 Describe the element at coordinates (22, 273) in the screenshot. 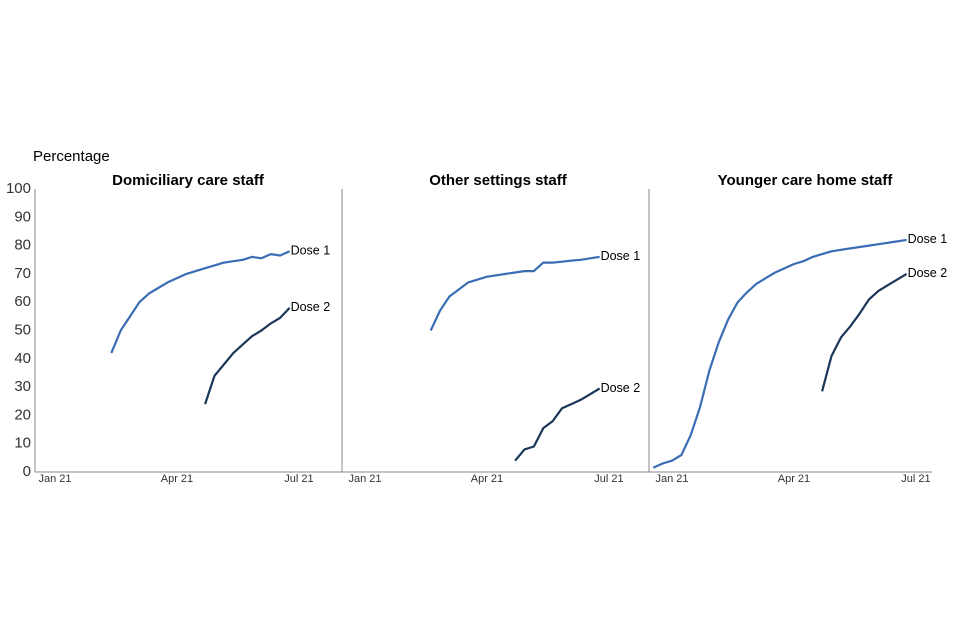

I see `y-tick-label: 70` at that location.